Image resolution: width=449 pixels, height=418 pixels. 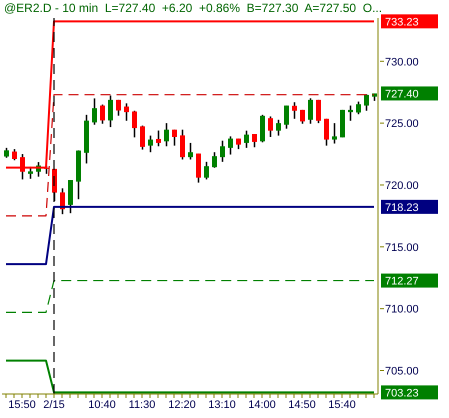 What do you see at coordinates (54, 404) in the screenshot?
I see `x-tick-label: 2/15` at bounding box center [54, 404].